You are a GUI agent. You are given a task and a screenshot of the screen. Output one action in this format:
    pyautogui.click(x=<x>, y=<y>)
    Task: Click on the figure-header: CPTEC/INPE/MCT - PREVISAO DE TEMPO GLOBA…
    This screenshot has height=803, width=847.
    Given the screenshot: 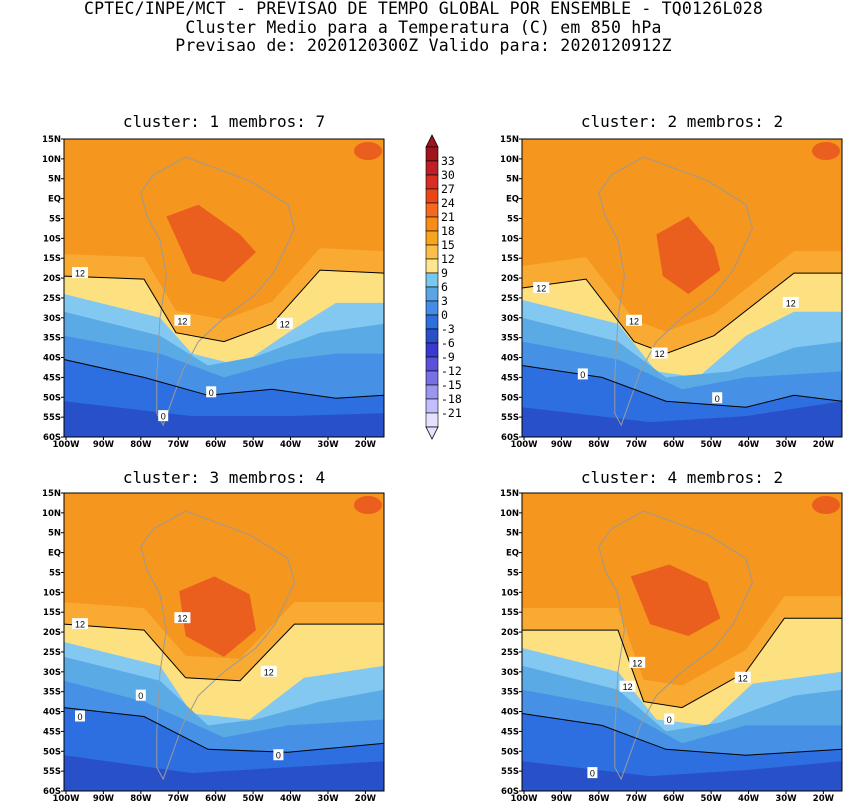 What is the action you would take?
    pyautogui.click(x=423, y=28)
    